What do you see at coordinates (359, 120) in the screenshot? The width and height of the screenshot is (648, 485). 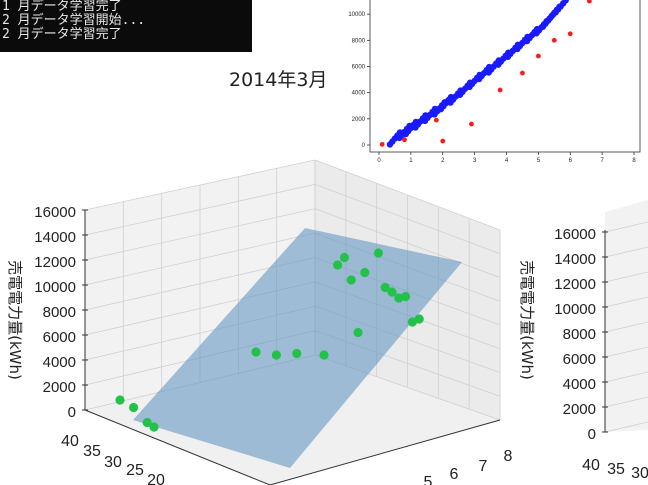 I see `y-tick-label: 2000` at bounding box center [359, 120].